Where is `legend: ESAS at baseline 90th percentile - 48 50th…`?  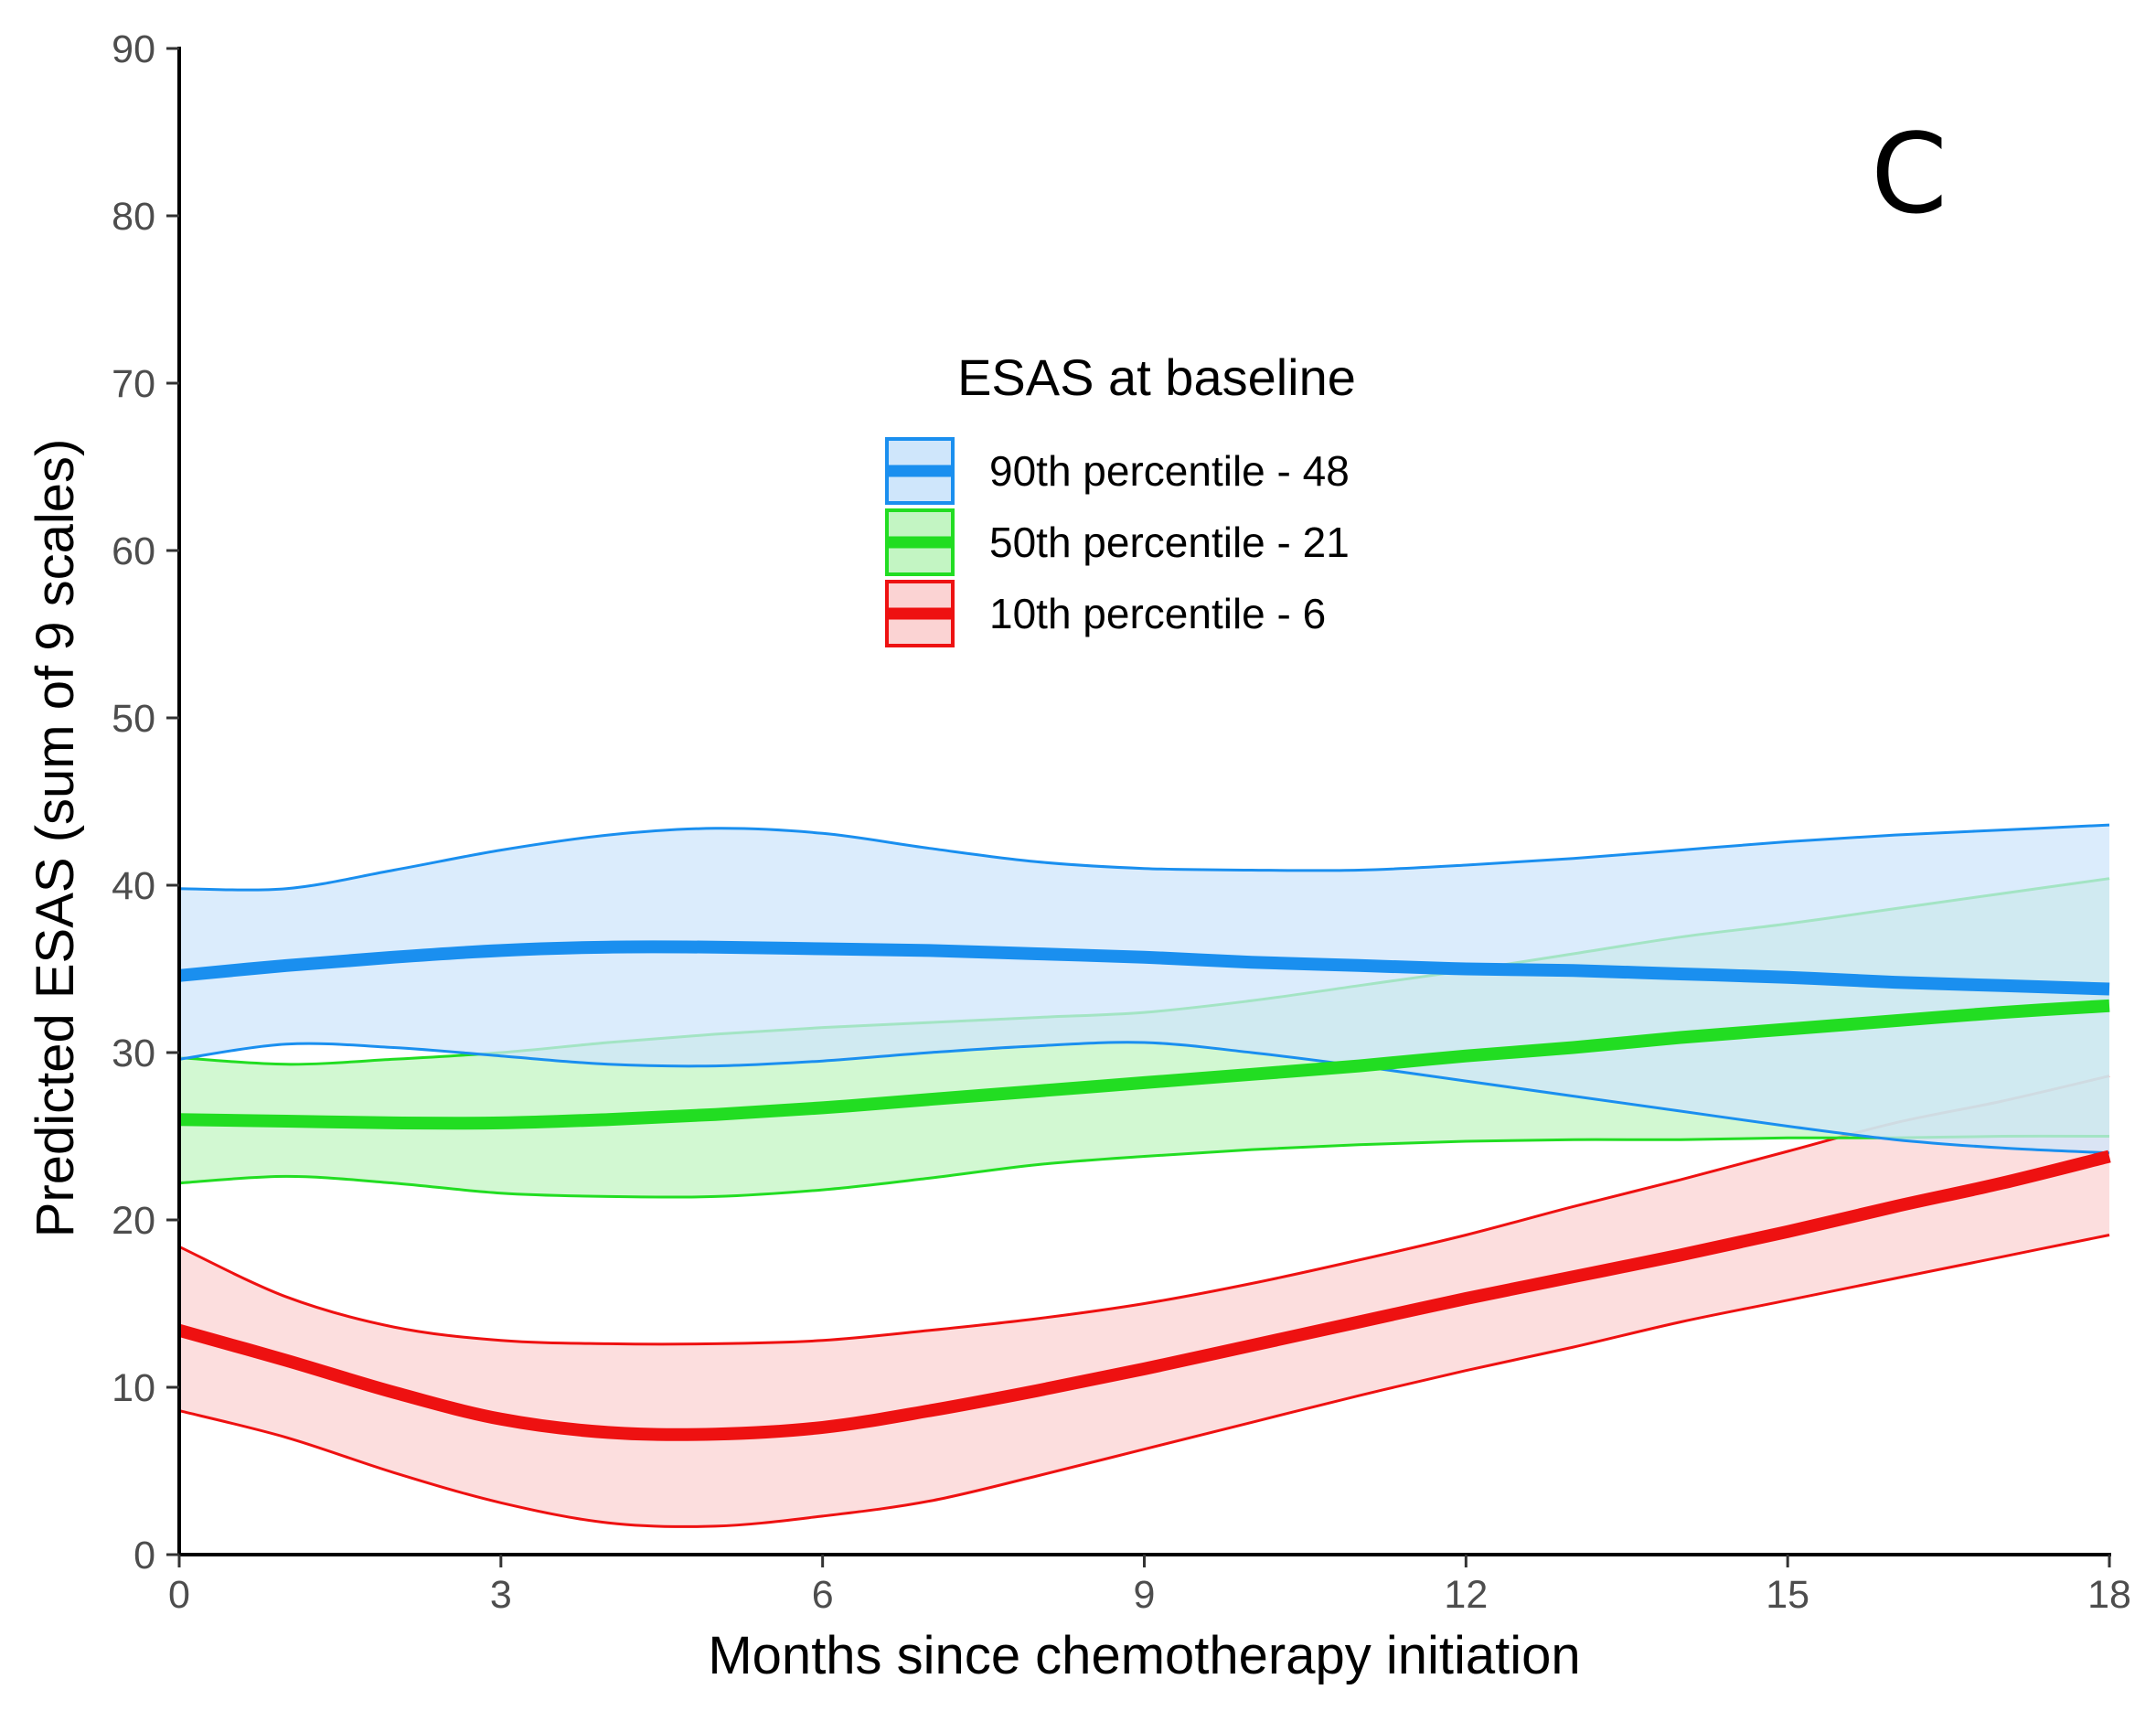
legend: ESAS at baseline 90th percentile - 48 50th… is located at coordinates (1120, 497).